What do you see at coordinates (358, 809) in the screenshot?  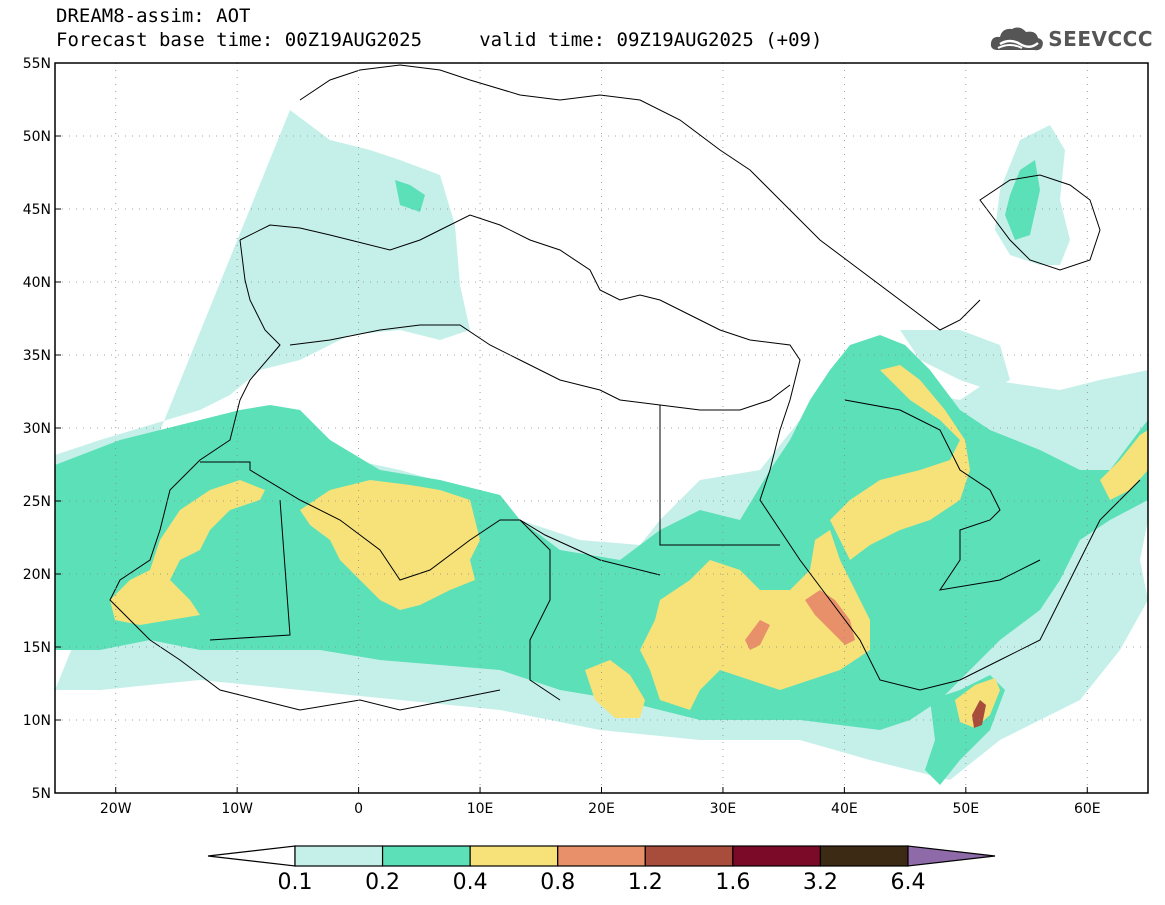 I see `lon-tick-label: 0` at bounding box center [358, 809].